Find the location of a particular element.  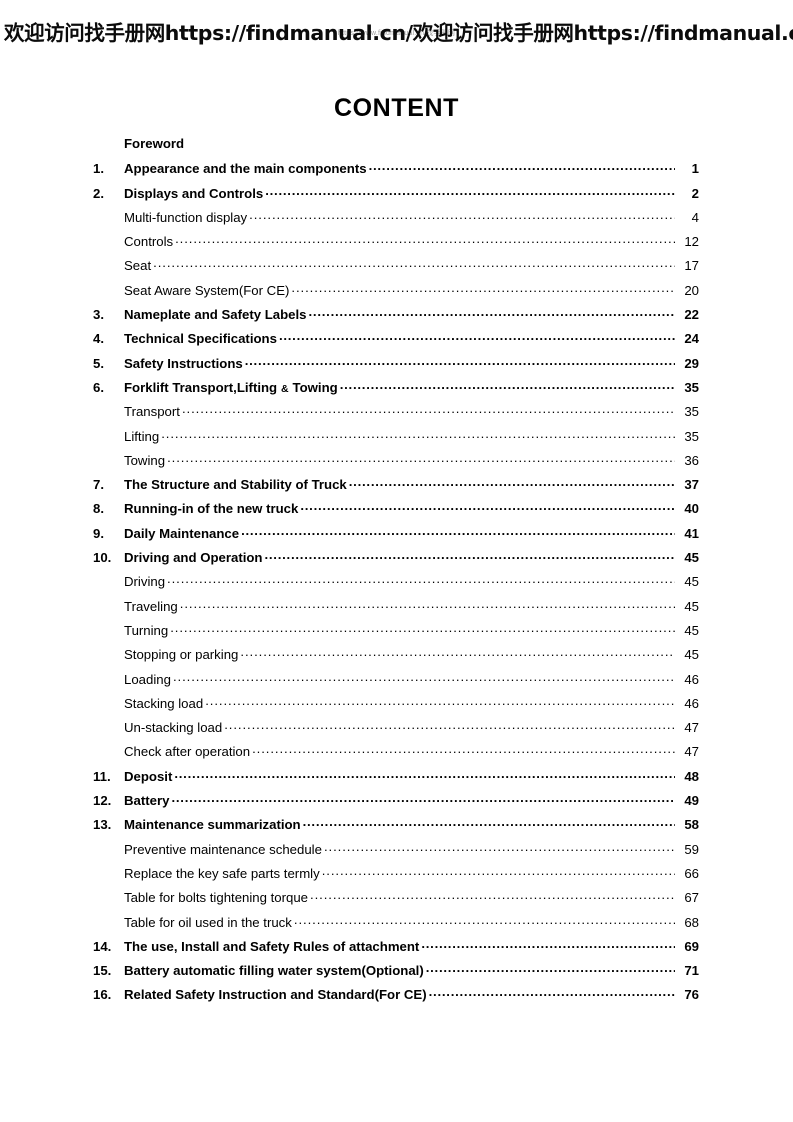

toc-entry: 4. Technical Specifications 24 is located at coordinates (396, 342).